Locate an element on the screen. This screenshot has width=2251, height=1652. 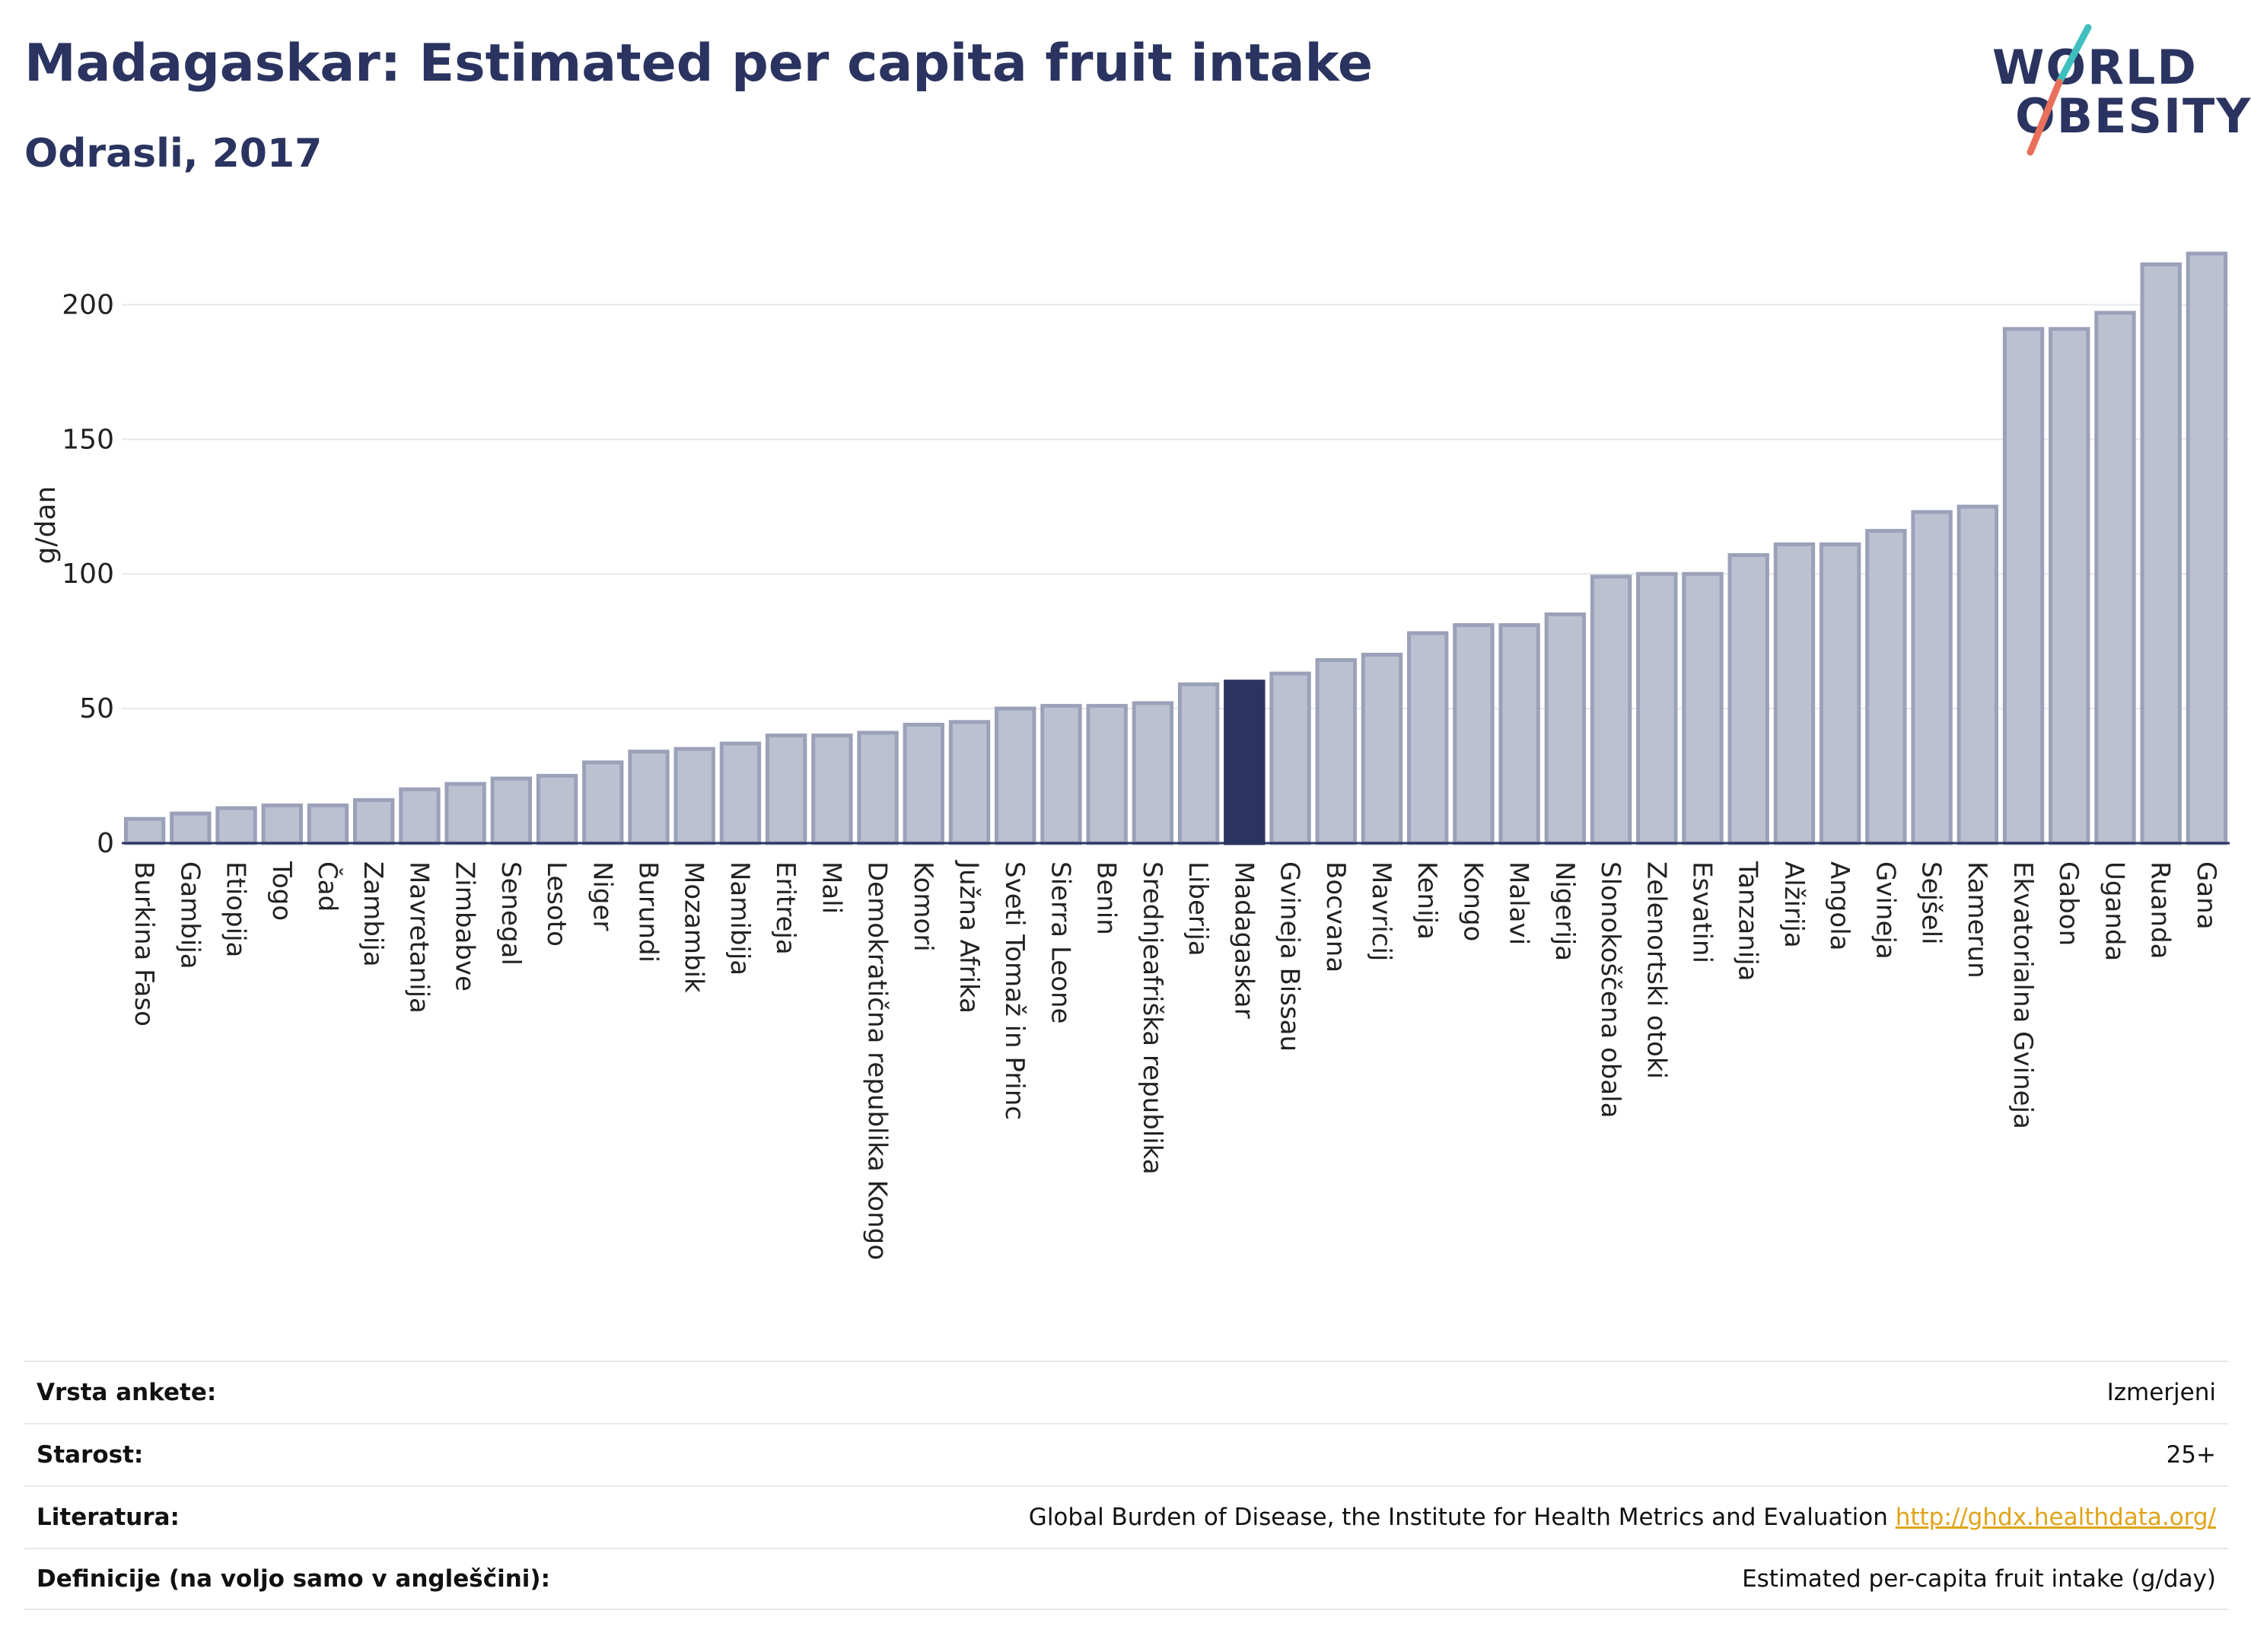
x-tick-label: Malavi is located at coordinates (1519, 903).